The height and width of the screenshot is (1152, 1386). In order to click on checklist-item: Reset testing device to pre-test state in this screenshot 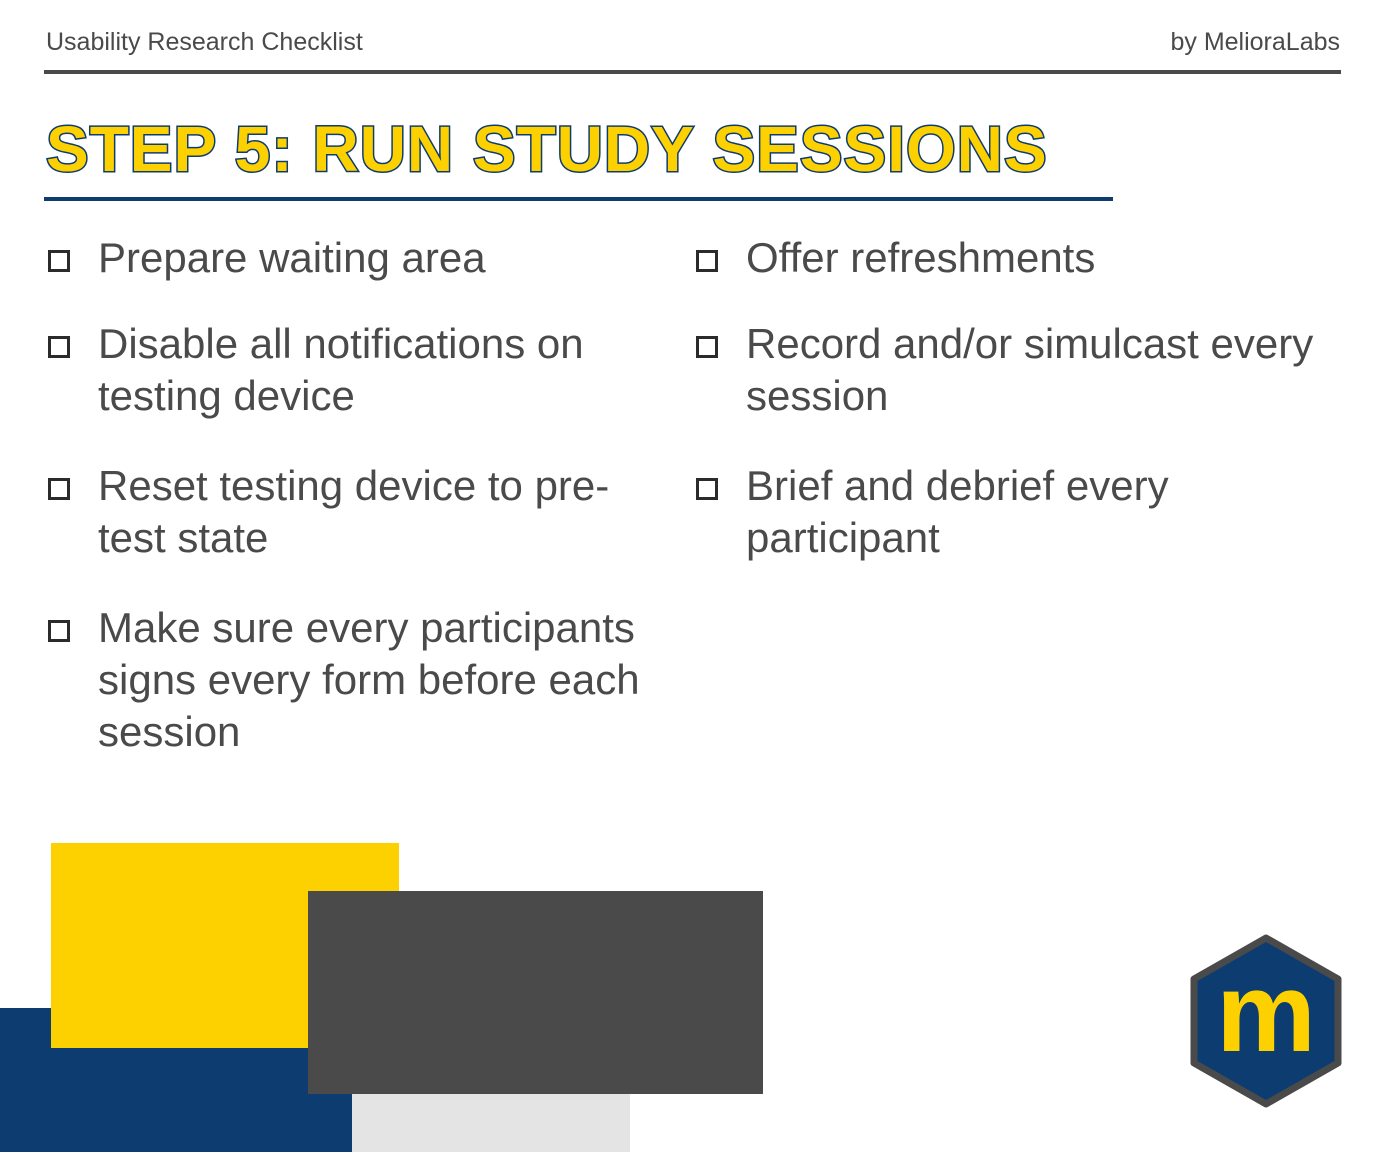, I will do `click(344, 512)`.